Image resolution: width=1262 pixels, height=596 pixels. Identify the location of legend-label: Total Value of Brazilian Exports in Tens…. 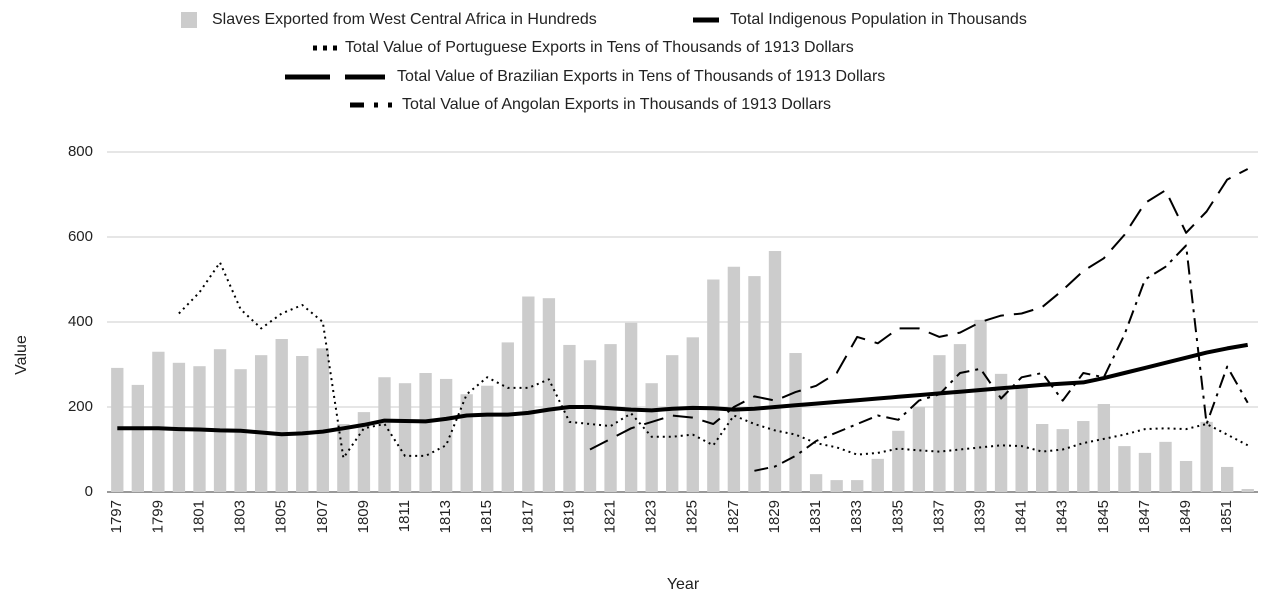
(641, 76).